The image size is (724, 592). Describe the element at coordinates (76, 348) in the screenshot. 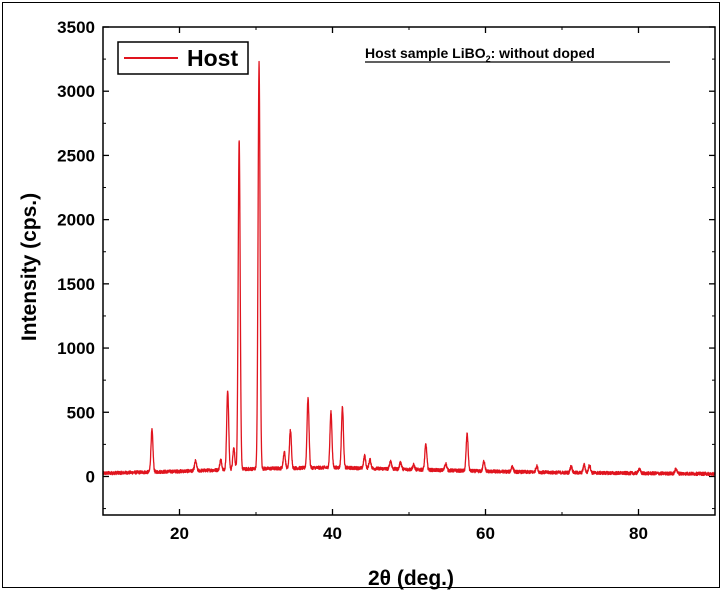

I see `y-tick-label: 1000` at that location.